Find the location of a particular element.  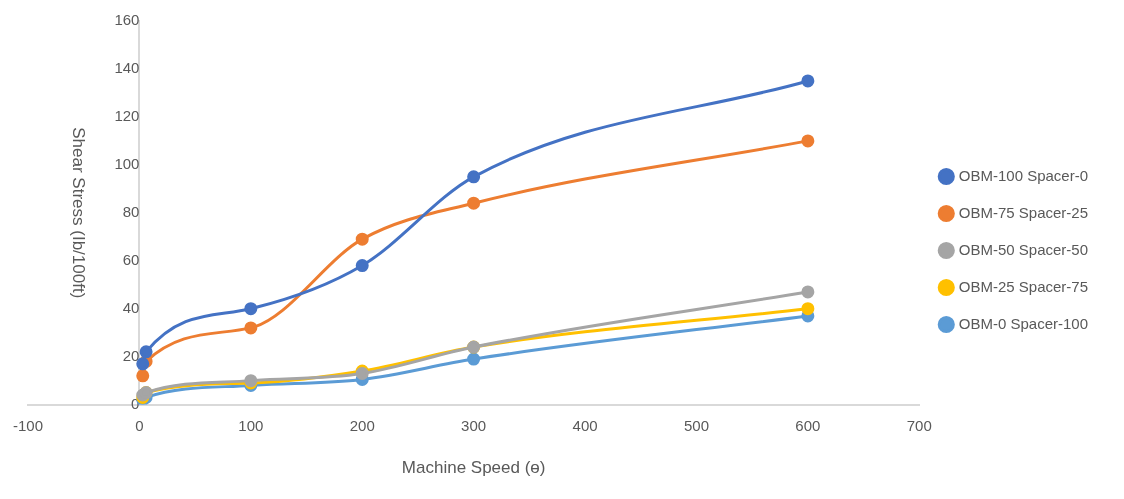

x-tick-label: 700 is located at coordinates (919, 425).